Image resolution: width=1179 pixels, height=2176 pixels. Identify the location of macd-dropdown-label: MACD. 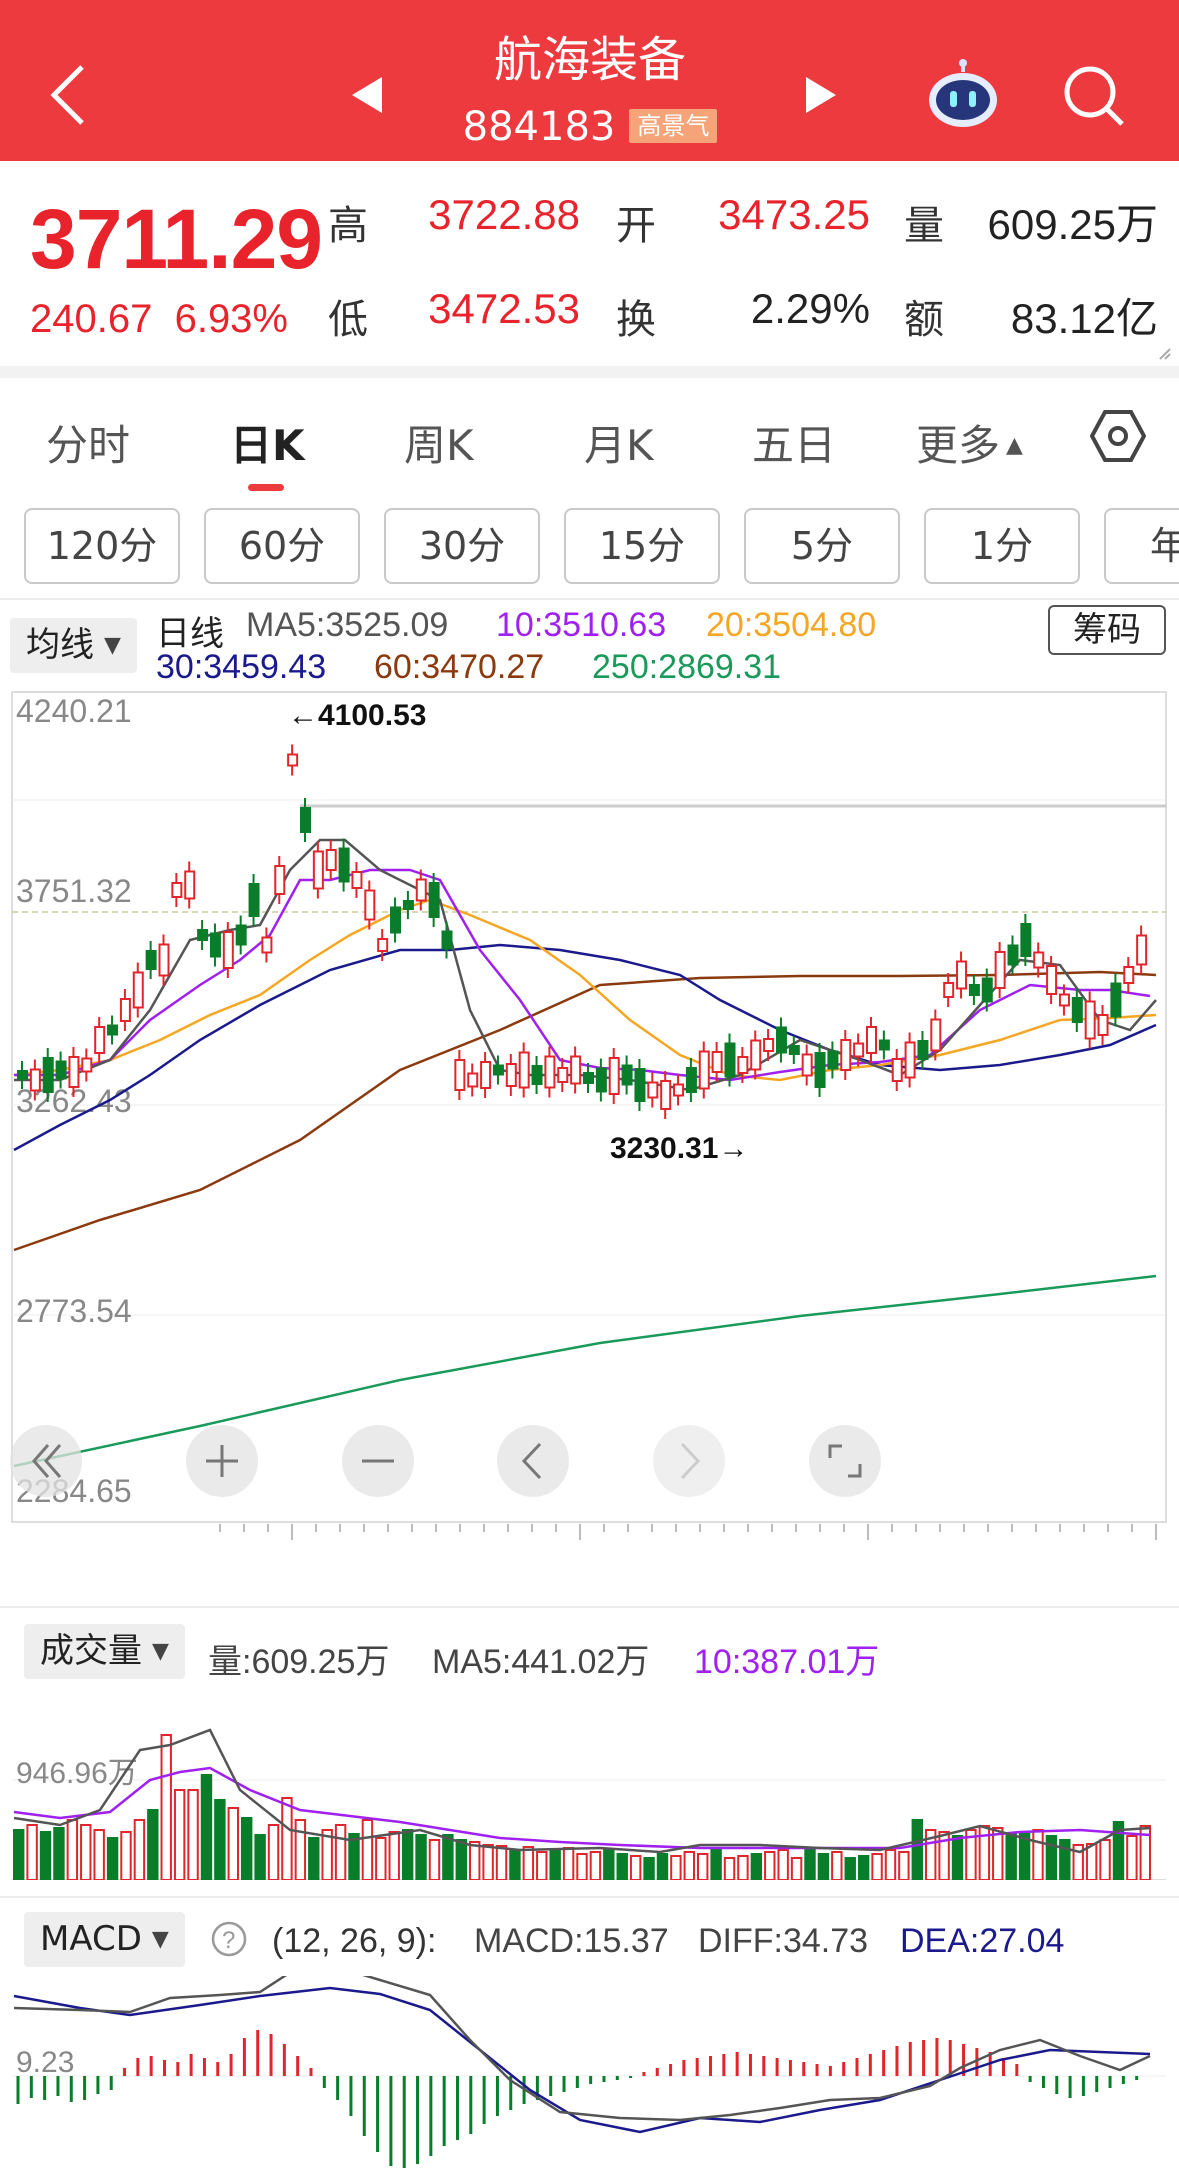
(91, 1939).